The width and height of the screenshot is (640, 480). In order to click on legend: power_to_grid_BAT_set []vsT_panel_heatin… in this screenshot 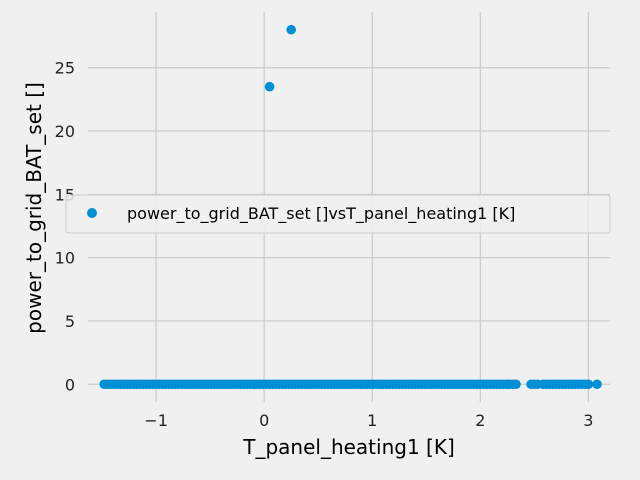, I will do `click(338, 214)`.